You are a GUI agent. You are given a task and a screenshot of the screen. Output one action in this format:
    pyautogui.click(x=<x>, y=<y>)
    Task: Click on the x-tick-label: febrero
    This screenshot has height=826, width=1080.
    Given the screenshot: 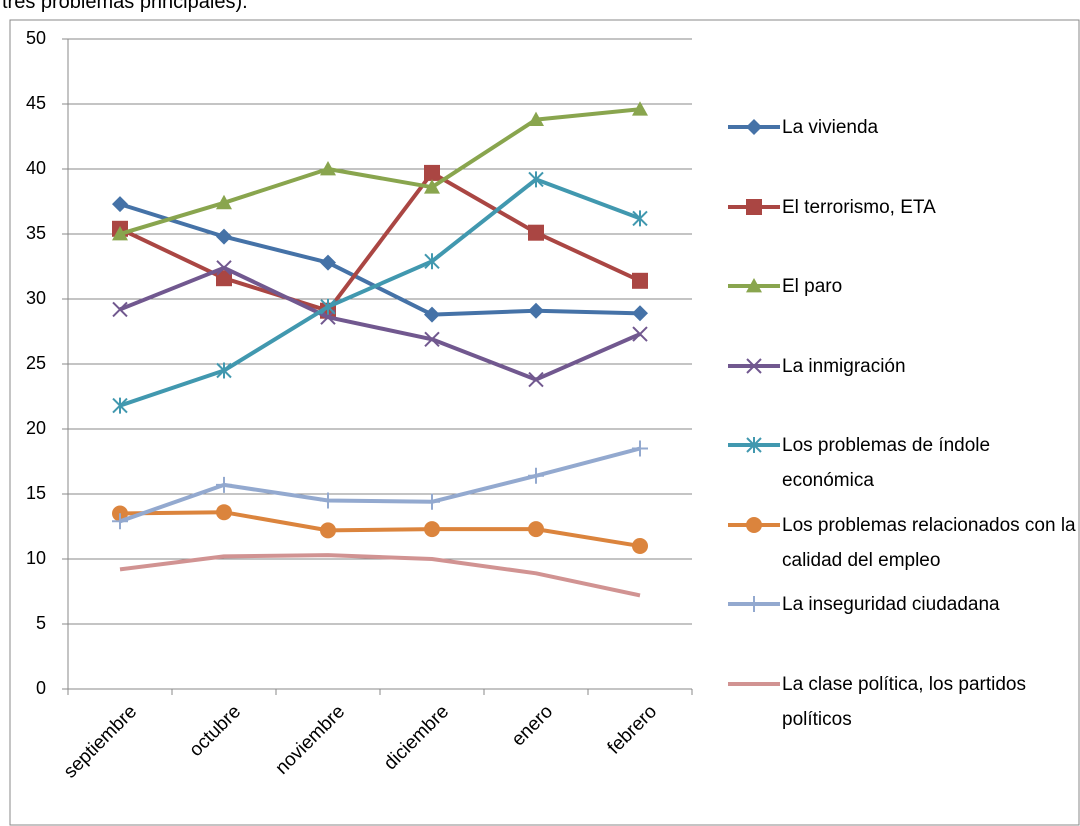 What is the action you would take?
    pyautogui.click(x=632, y=729)
    